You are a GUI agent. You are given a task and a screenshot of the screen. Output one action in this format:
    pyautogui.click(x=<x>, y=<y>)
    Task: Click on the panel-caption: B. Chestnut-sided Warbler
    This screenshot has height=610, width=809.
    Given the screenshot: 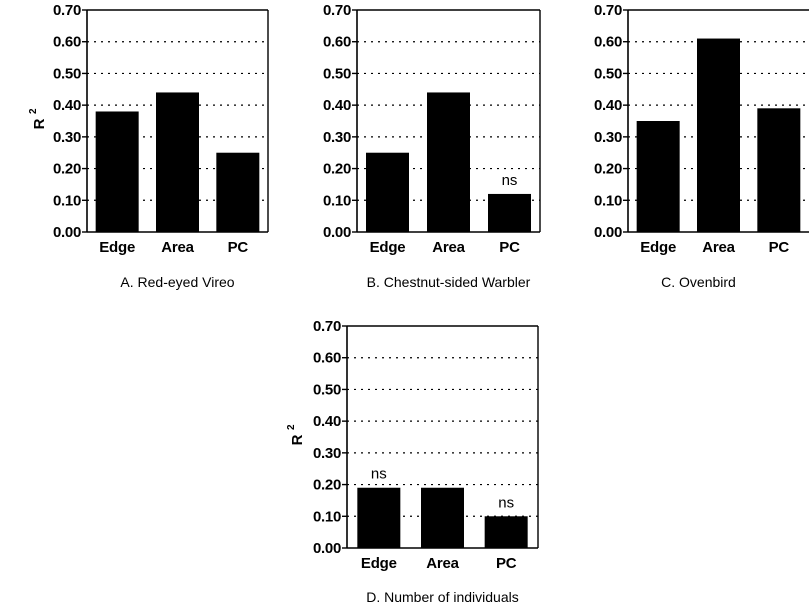 What is the action you would take?
    pyautogui.click(x=449, y=282)
    